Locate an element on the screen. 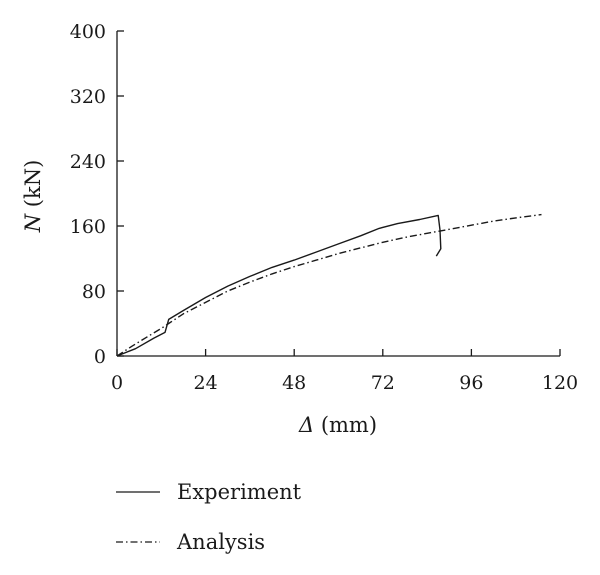 Image resolution: width=600 pixels, height=575 pixels. y-tick-label: 80 is located at coordinates (94, 292).